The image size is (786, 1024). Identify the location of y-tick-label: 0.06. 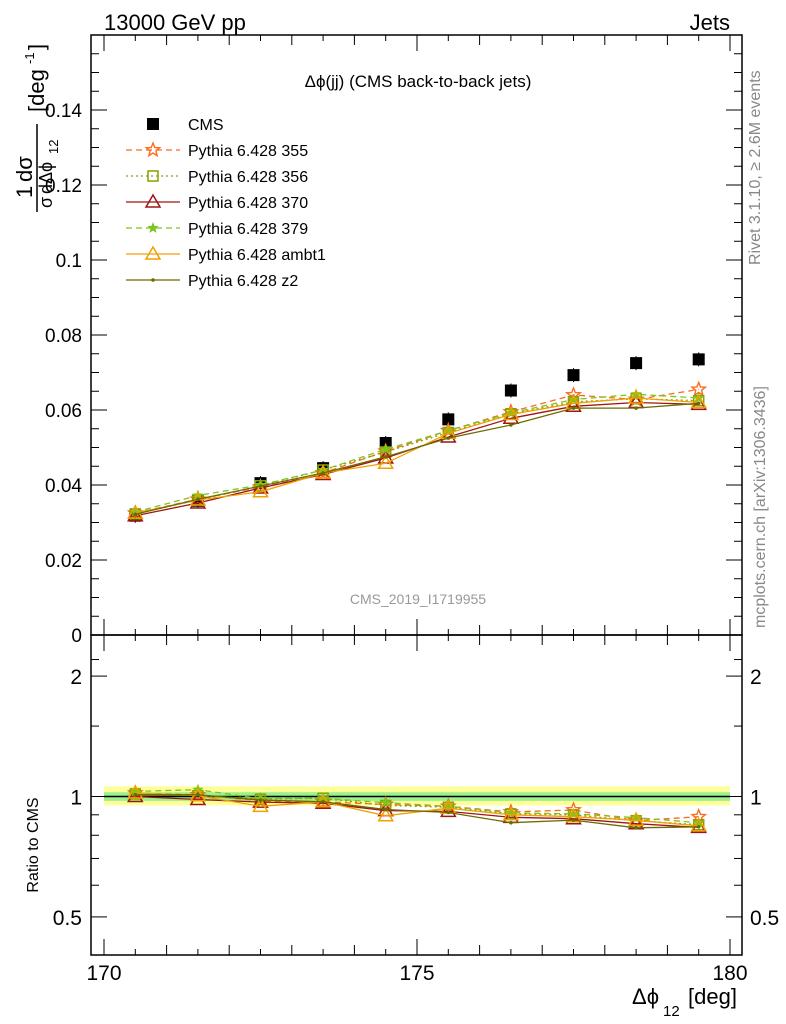
(63, 411).